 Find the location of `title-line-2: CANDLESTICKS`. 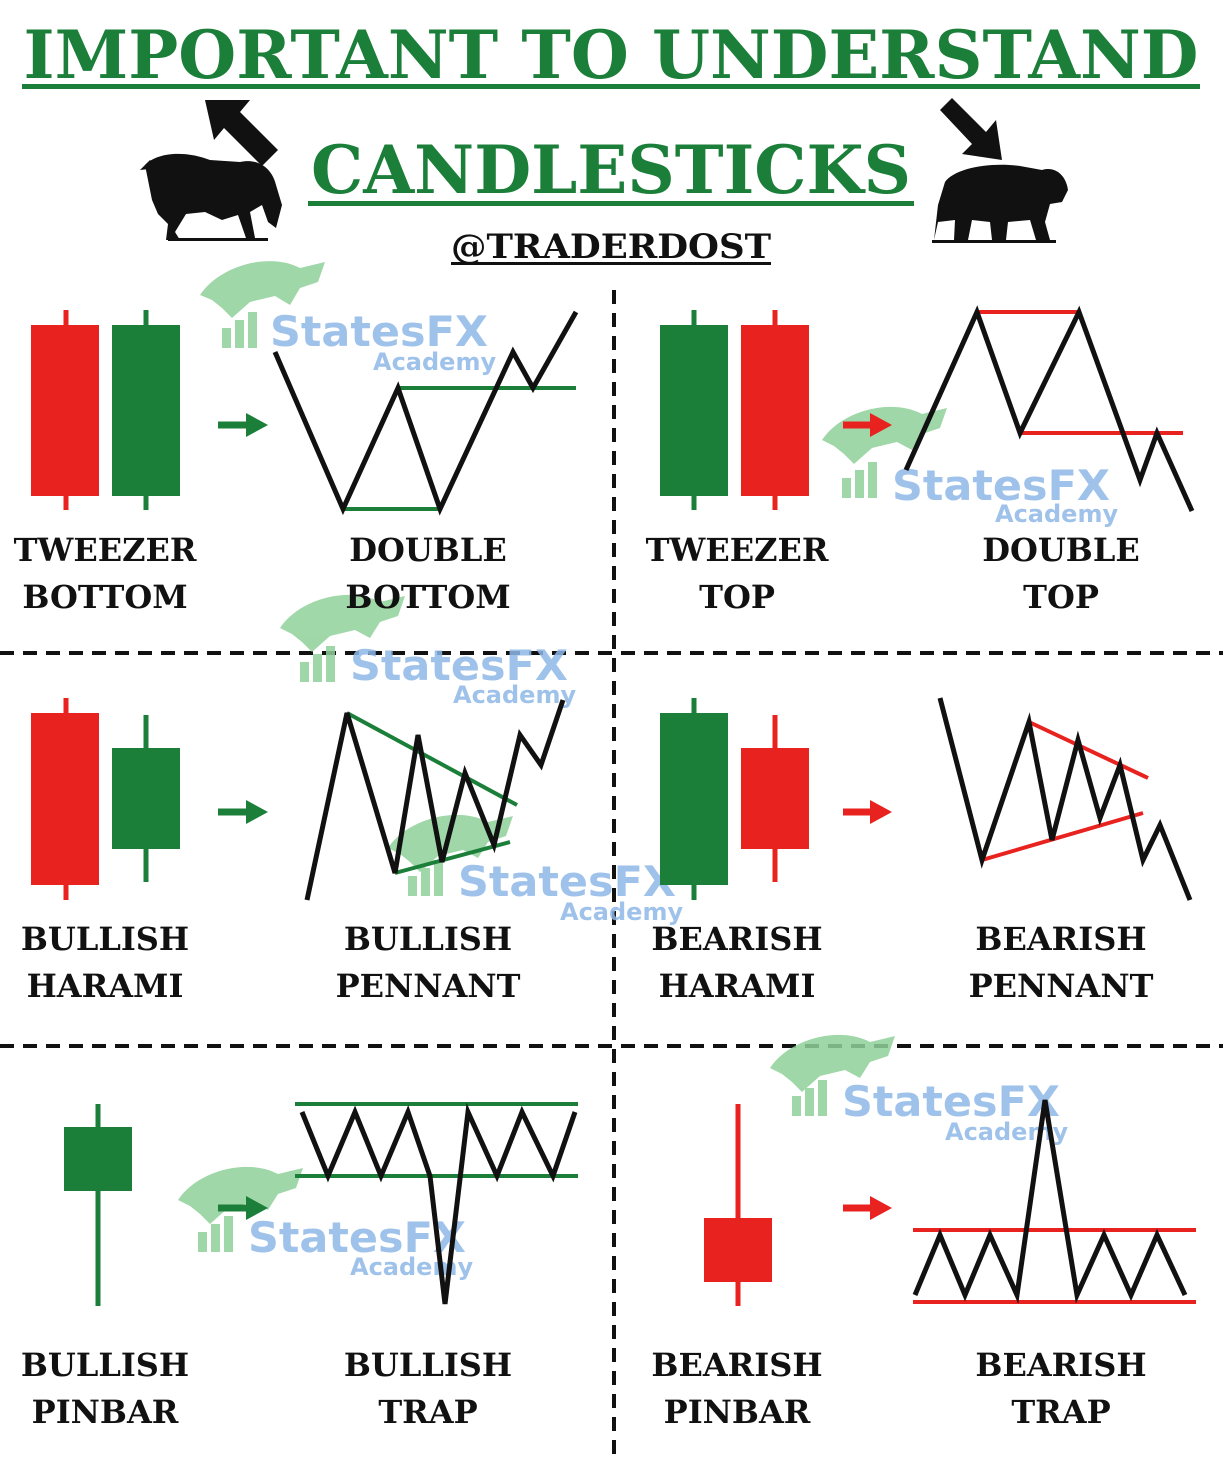

title-line-2: CANDLESTICKS is located at coordinates (611, 170).